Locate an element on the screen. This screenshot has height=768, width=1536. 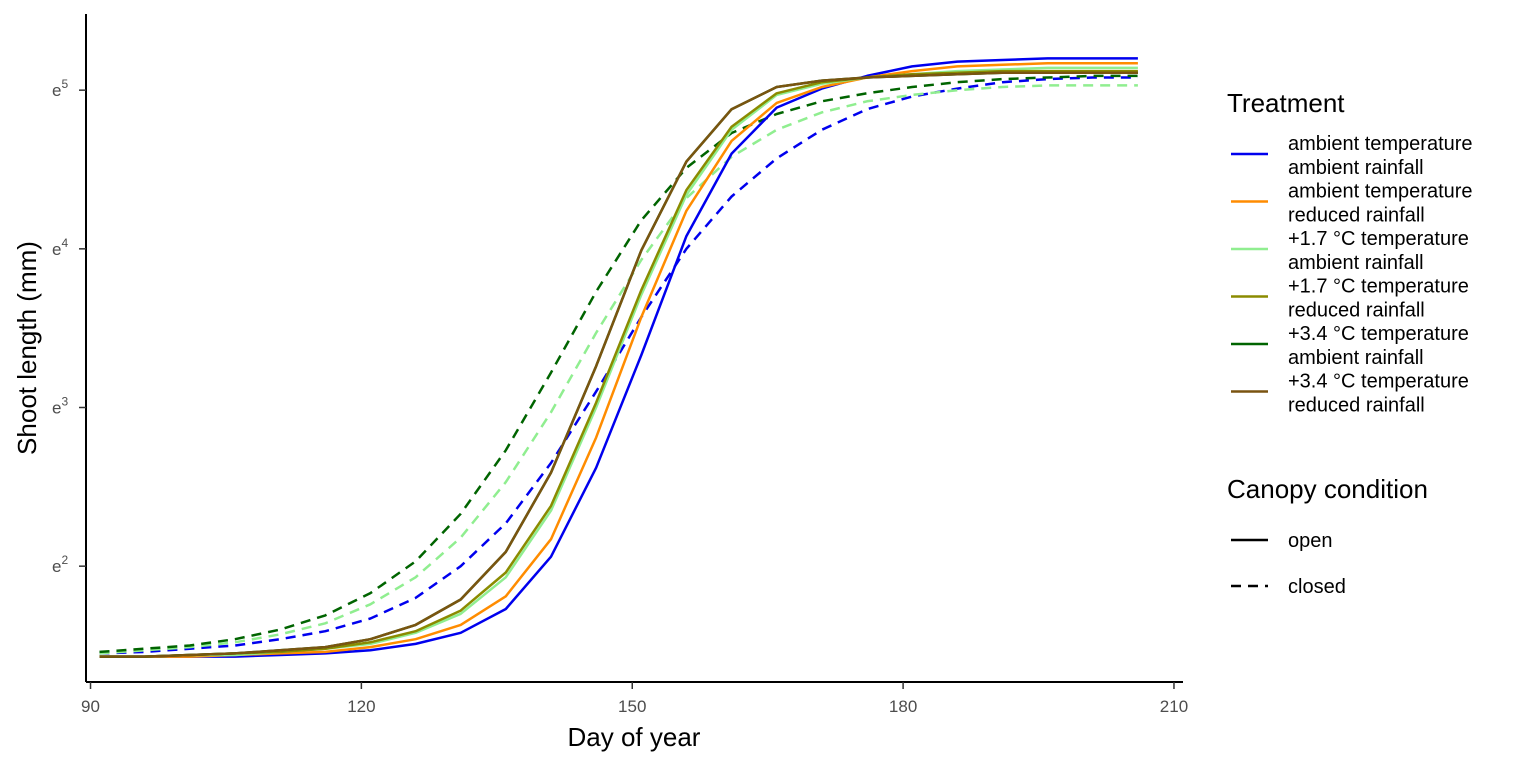
legend-canopy-label: open is located at coordinates (1310, 541).